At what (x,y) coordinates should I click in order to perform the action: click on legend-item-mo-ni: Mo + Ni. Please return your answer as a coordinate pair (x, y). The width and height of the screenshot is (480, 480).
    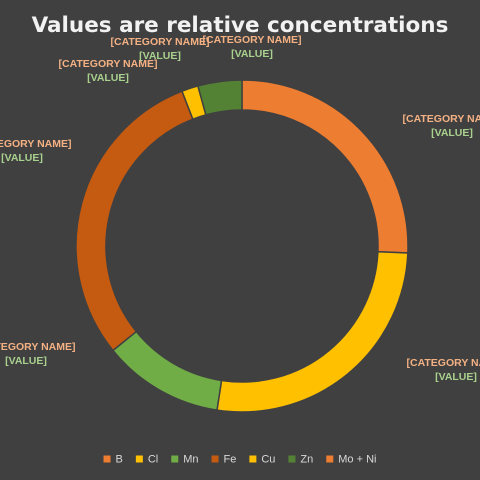
    Looking at the image, I should click on (351, 460).